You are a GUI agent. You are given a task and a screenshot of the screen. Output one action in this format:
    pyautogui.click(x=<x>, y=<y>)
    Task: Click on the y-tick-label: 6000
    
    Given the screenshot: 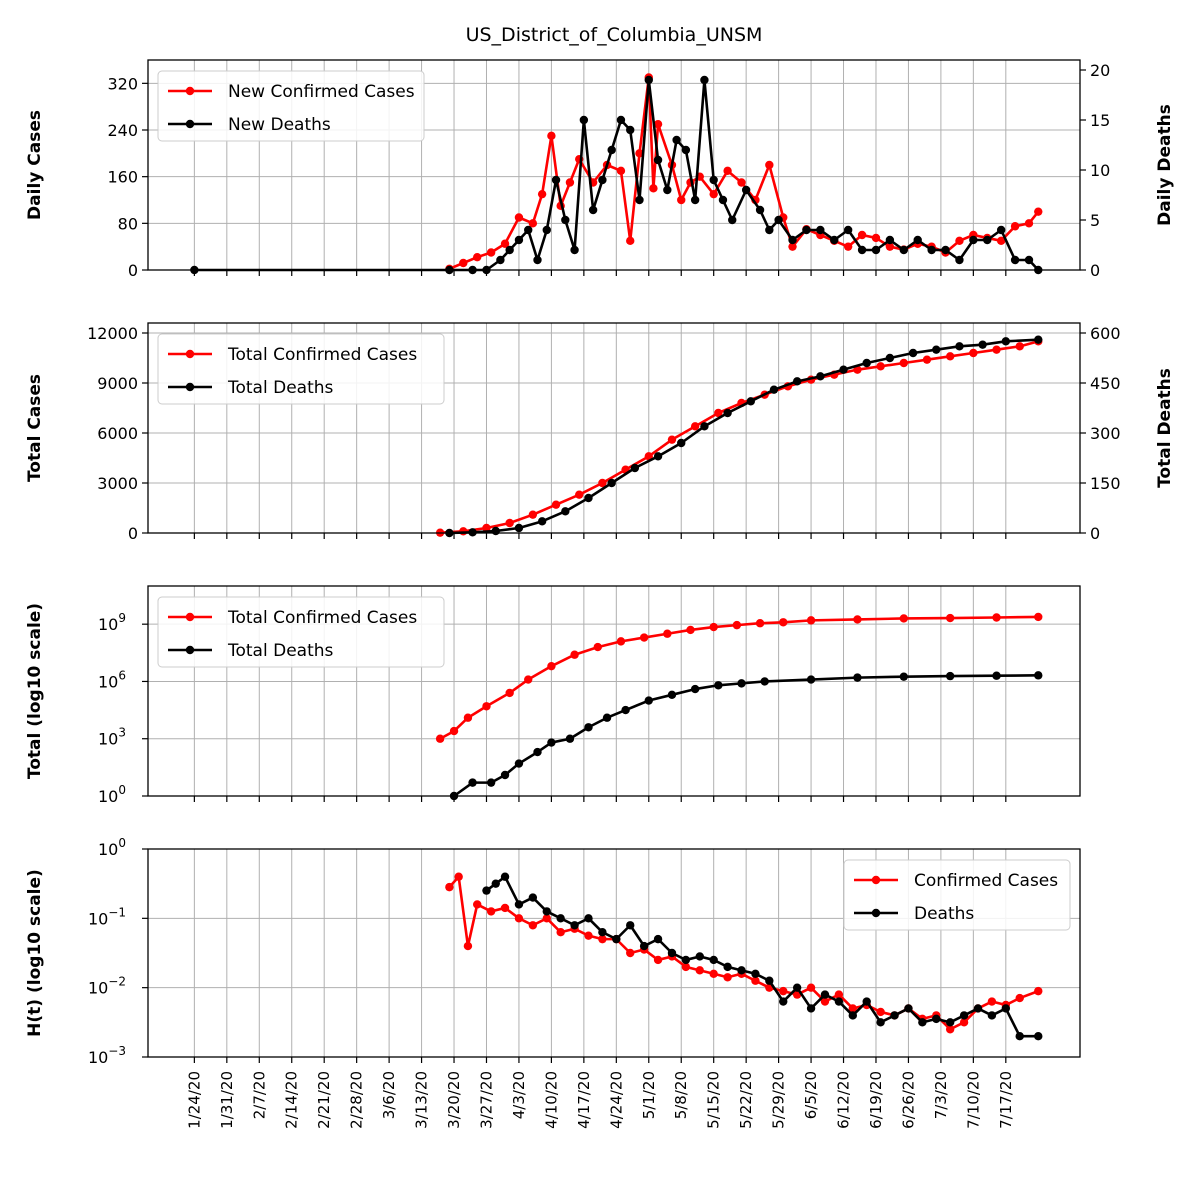 What is the action you would take?
    pyautogui.click(x=117, y=433)
    